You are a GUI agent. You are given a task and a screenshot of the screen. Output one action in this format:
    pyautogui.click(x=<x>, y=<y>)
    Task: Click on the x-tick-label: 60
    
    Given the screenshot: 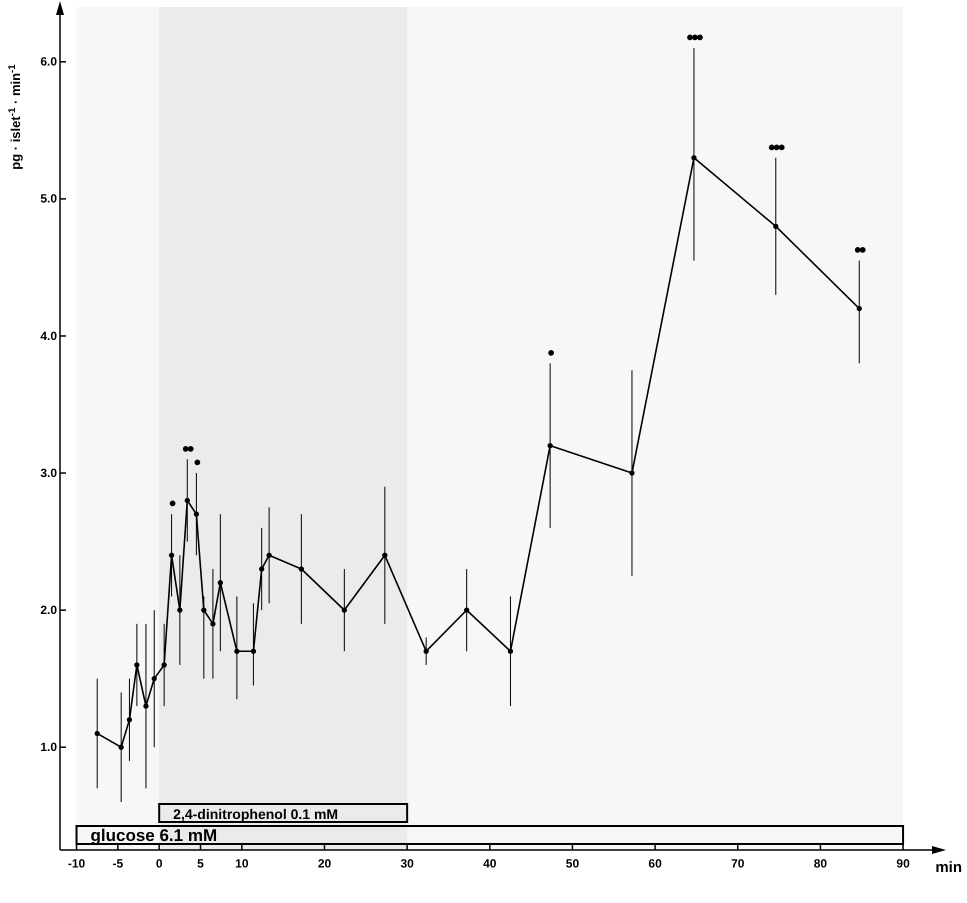 What is the action you would take?
    pyautogui.click(x=655, y=863)
    